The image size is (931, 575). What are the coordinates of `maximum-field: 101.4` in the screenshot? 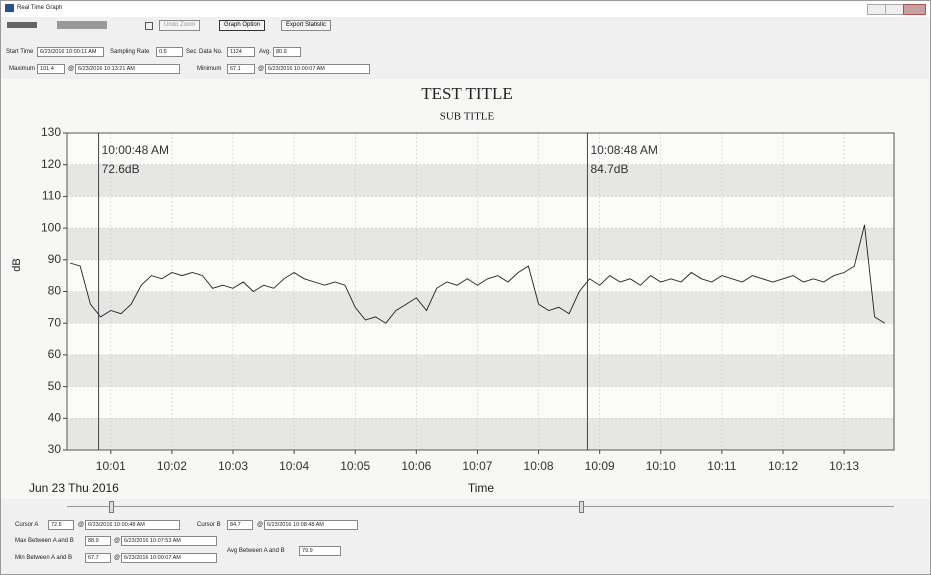 It's located at (51, 69).